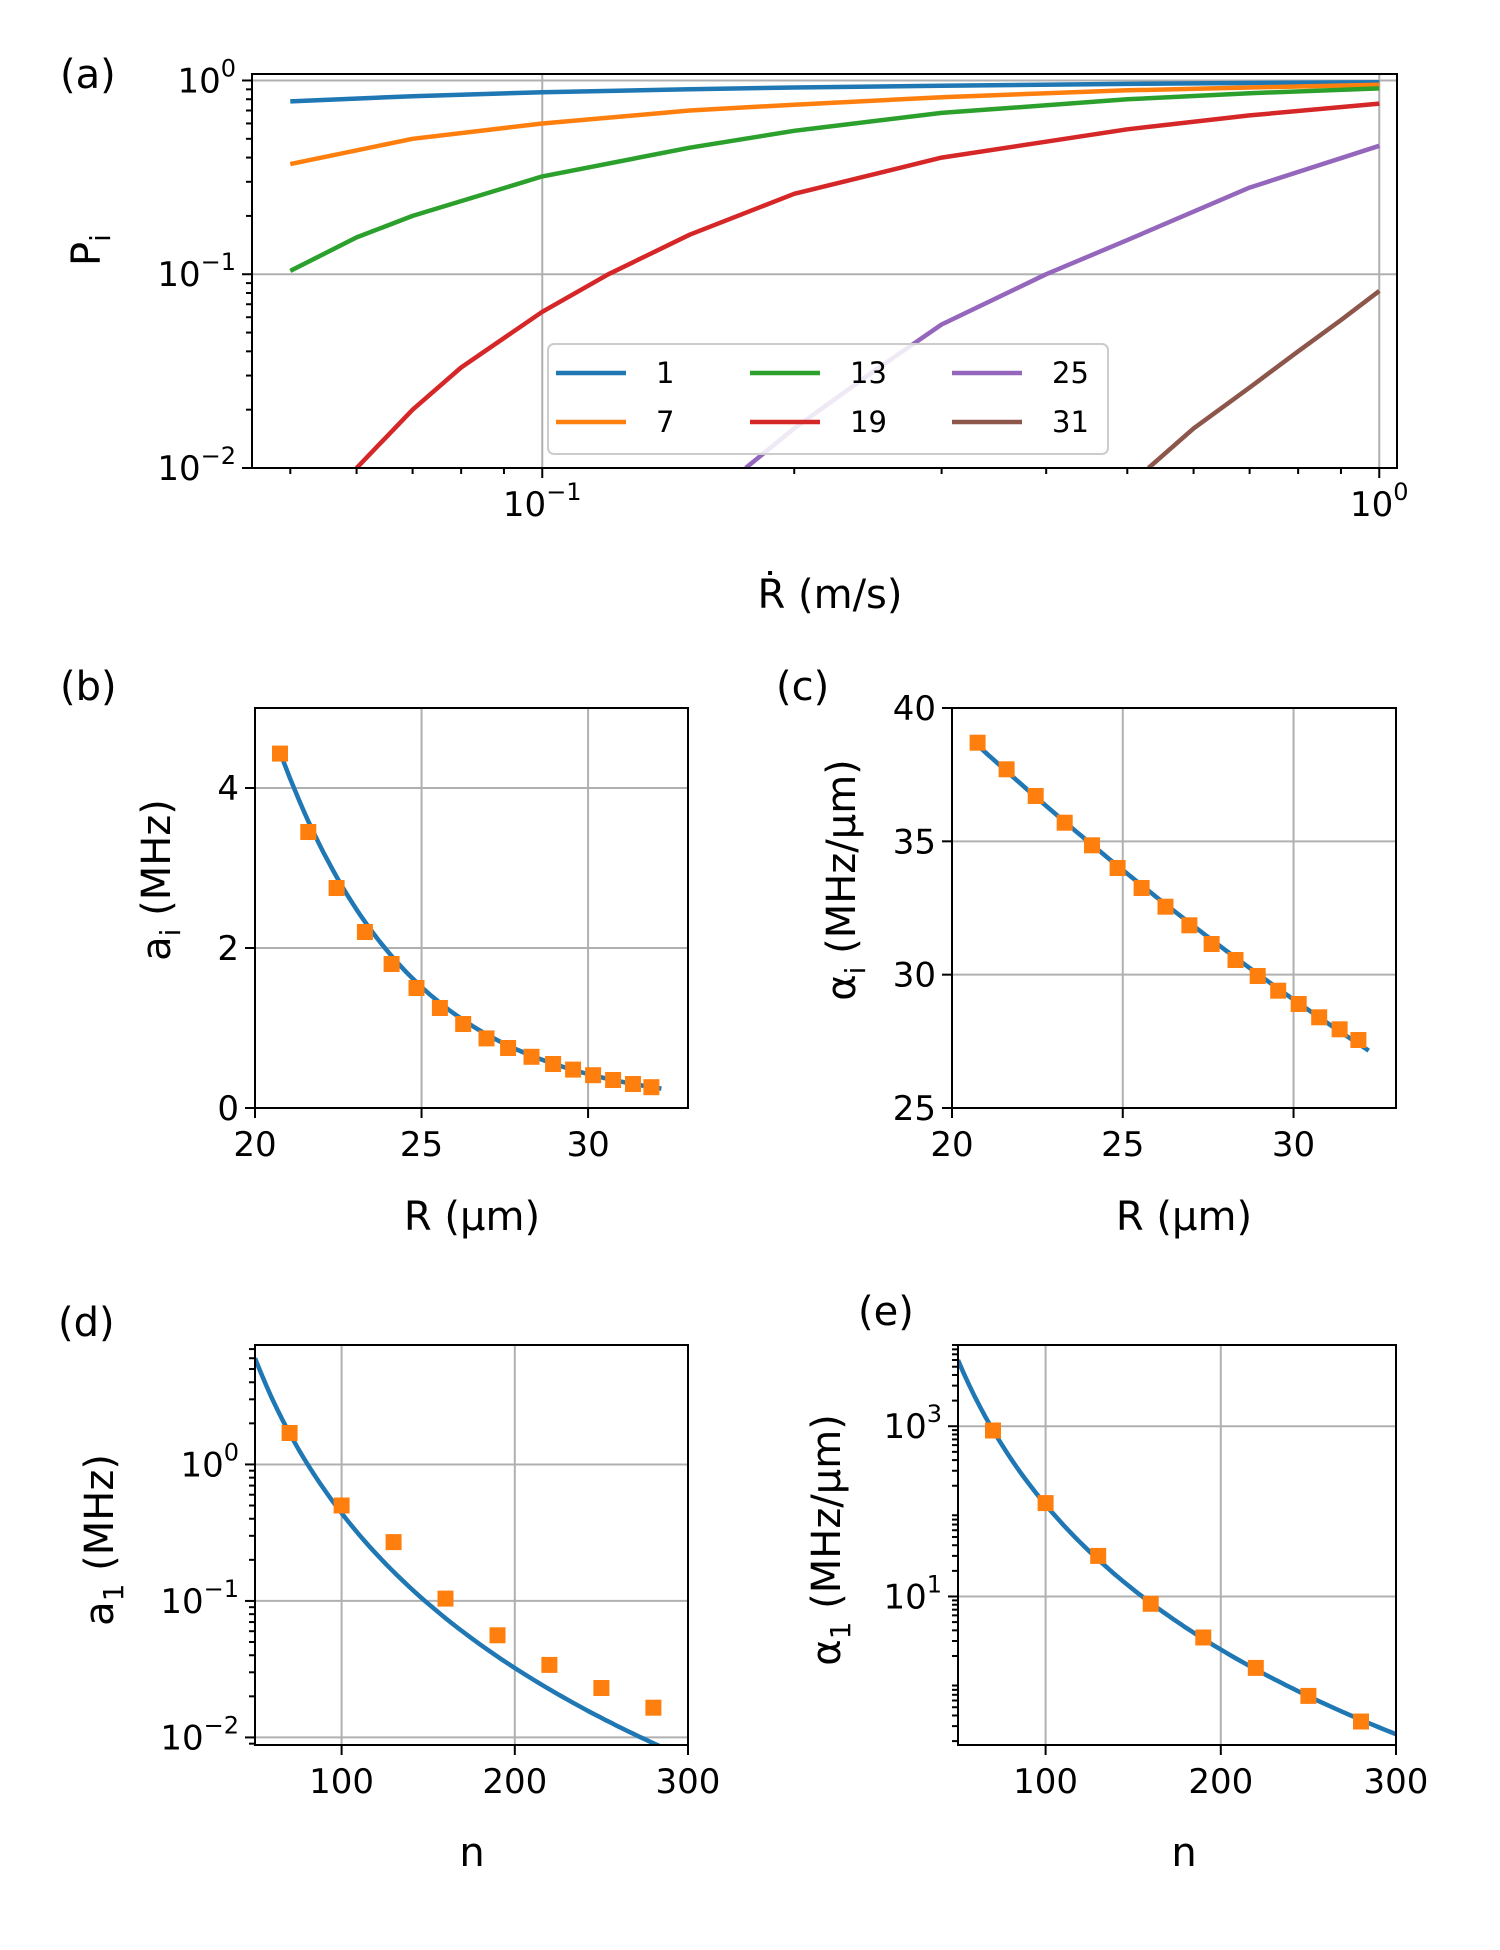 The height and width of the screenshot is (1950, 1500). I want to click on y-tick-label-c-0: 25, so click(914, 1109).